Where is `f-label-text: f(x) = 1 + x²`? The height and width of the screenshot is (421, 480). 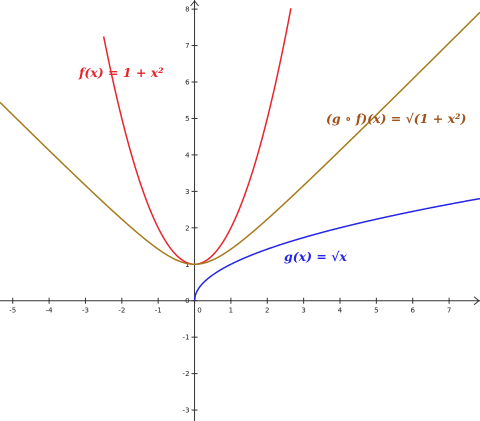 f-label-text: f(x) = 1 + x² is located at coordinates (121, 72).